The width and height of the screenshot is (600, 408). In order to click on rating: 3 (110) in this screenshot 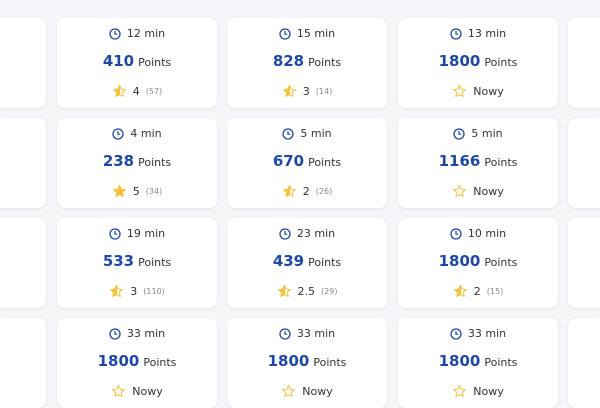, I will do `click(137, 291)`.